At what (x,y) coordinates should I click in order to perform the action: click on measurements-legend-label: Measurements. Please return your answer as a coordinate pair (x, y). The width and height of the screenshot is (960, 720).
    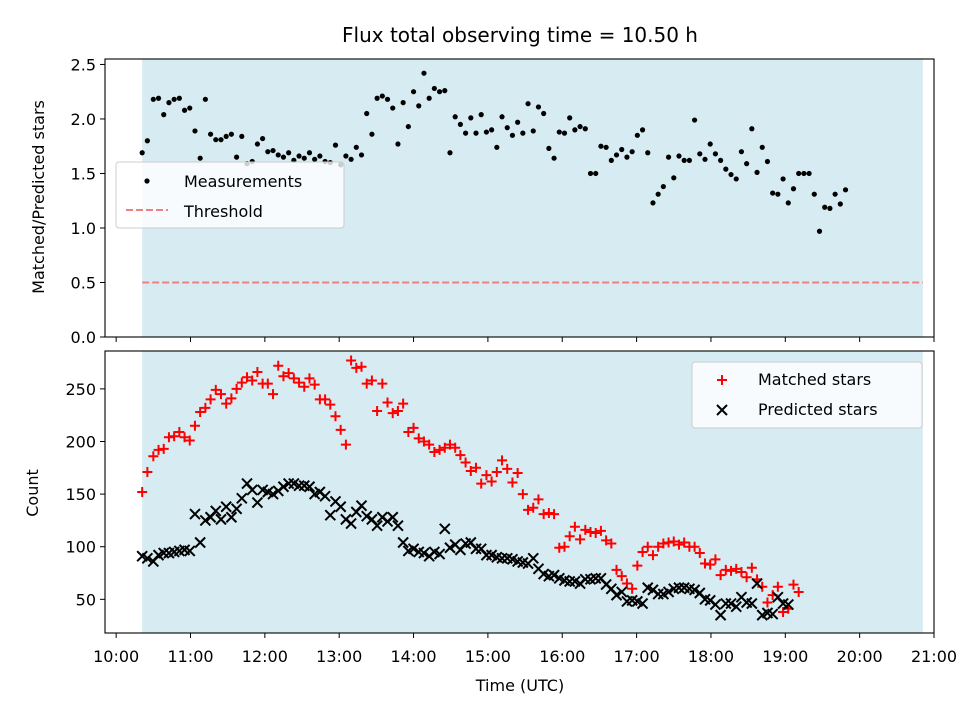
    Looking at the image, I should click on (243, 181).